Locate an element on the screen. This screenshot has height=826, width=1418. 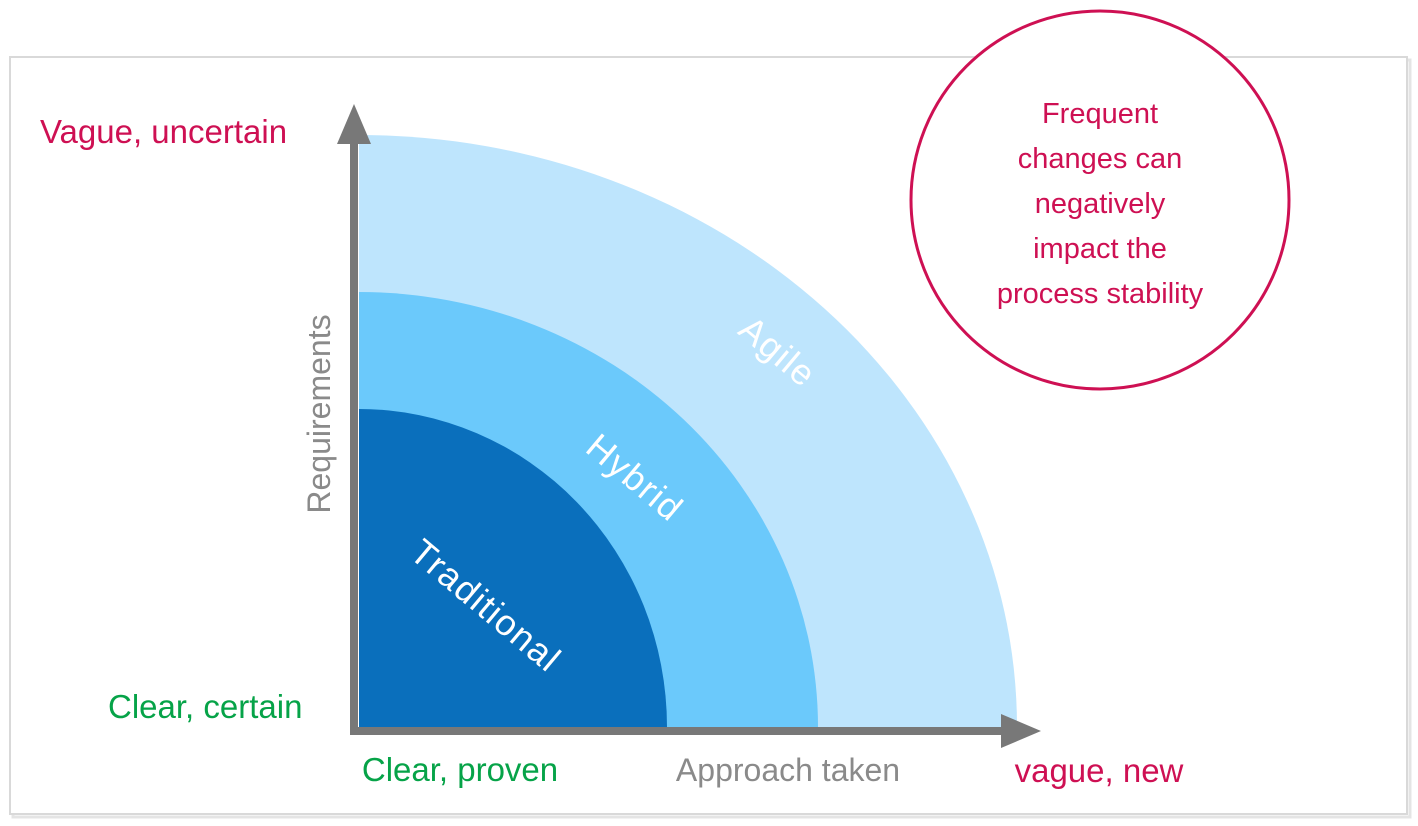
y-axis-arrowhead-icon is located at coordinates (354, 124).